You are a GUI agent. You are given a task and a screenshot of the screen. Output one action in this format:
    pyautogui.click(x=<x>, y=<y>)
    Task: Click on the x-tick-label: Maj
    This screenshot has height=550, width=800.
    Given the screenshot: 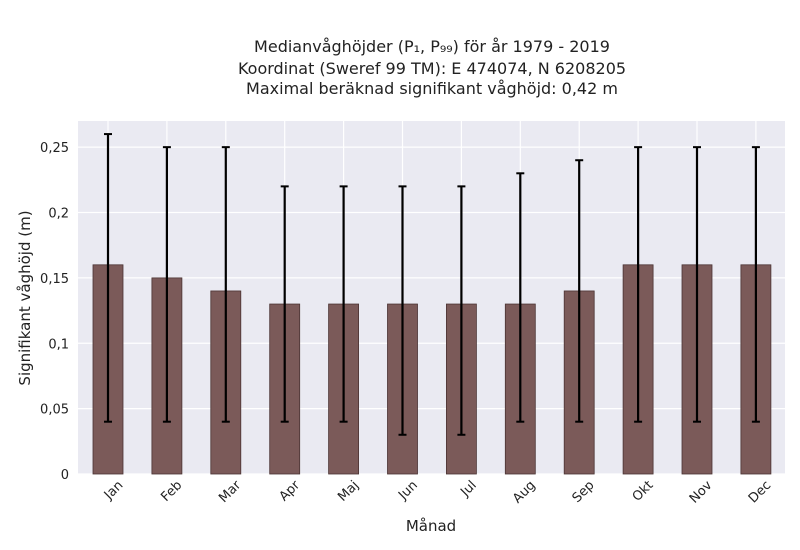 What is the action you would take?
    pyautogui.click(x=348, y=491)
    